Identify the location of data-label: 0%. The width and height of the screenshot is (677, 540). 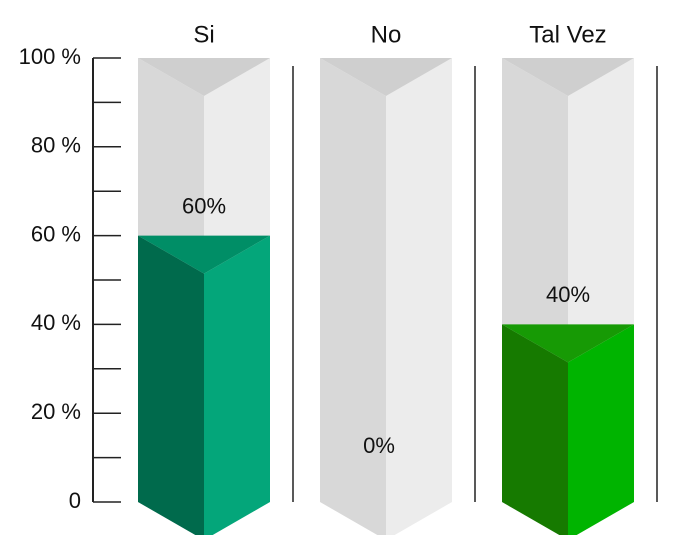
(379, 445).